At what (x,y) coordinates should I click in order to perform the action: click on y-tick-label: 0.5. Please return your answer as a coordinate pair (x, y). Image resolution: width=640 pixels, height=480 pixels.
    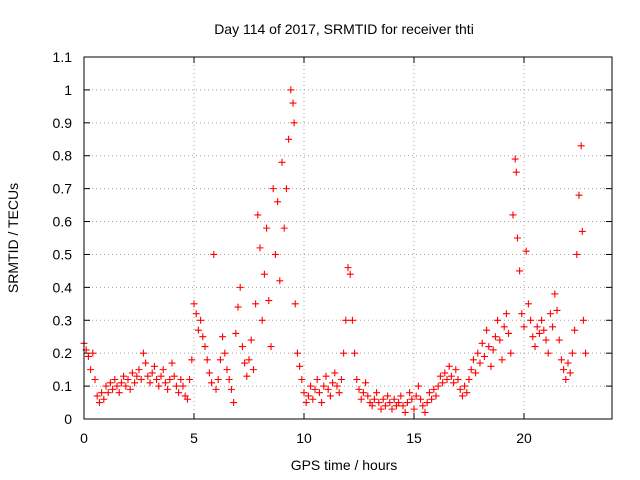
    Looking at the image, I should click on (63, 254).